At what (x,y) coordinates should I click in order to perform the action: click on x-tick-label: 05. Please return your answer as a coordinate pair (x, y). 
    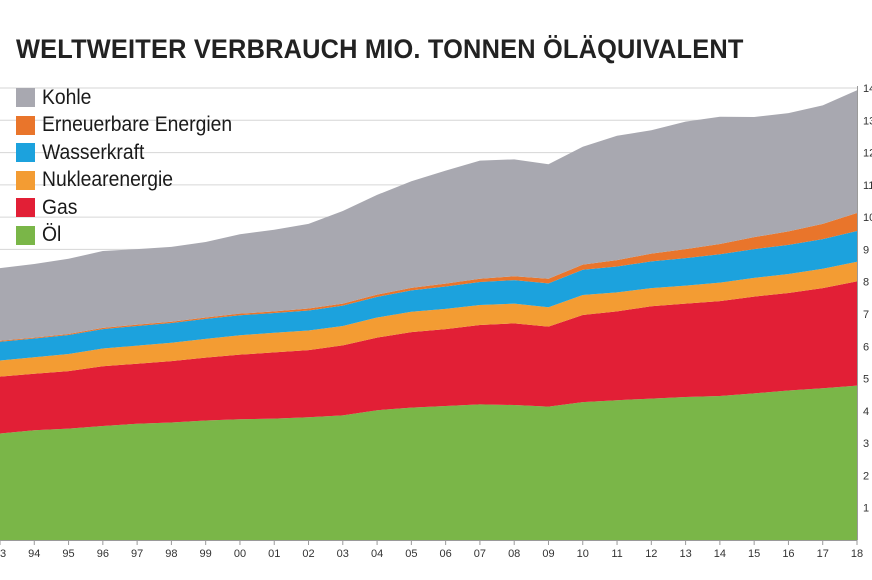
    Looking at the image, I should click on (411, 554).